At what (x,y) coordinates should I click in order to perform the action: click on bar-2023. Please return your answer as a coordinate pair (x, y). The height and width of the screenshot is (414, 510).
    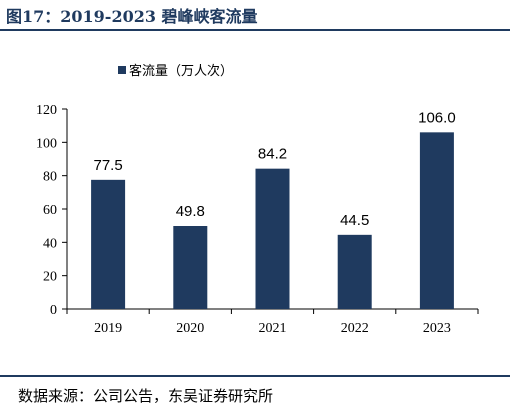
    Looking at the image, I should click on (436, 220).